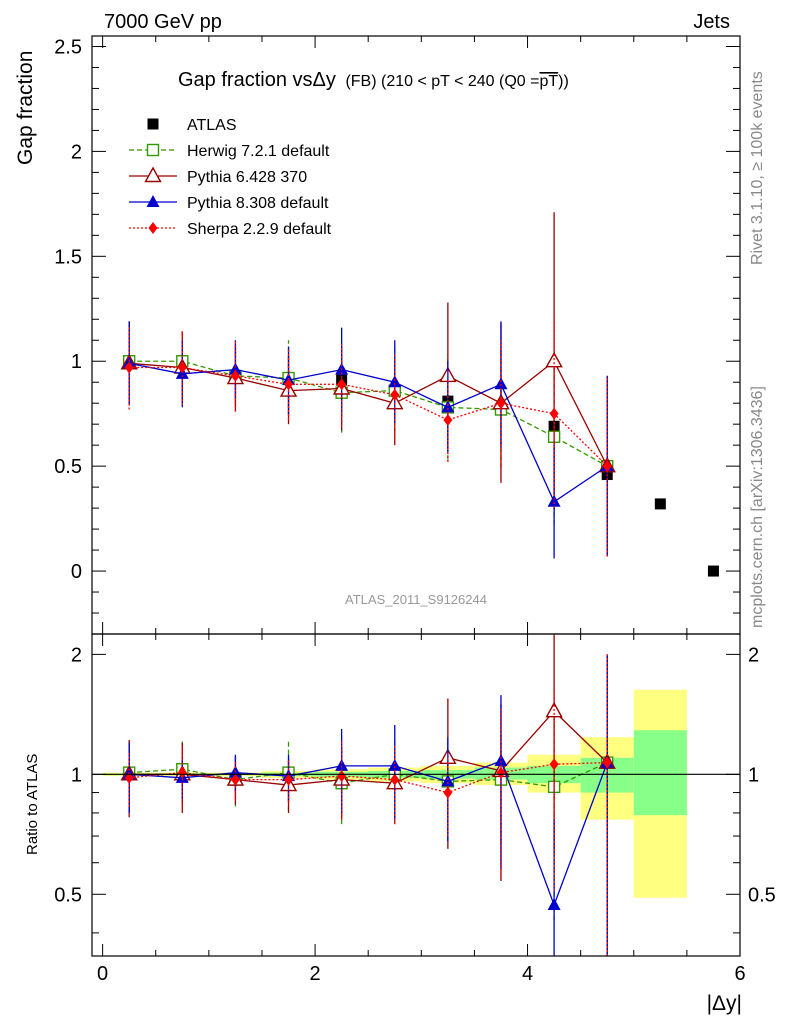  I want to click on legend-item: Pythia 6.428 370, so click(218, 176).